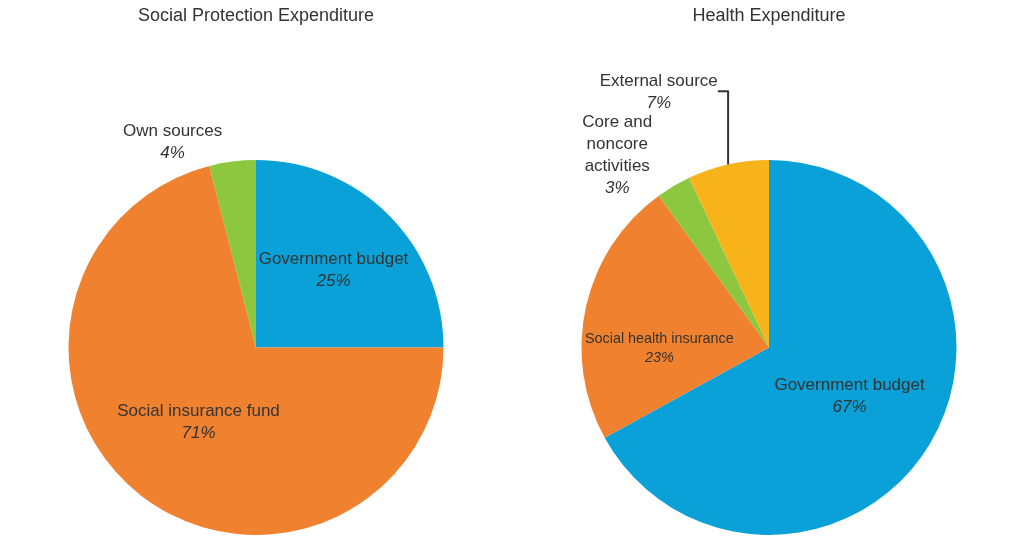  What do you see at coordinates (256, 14) in the screenshot?
I see `chart-title: Social Protection Expenditure` at bounding box center [256, 14].